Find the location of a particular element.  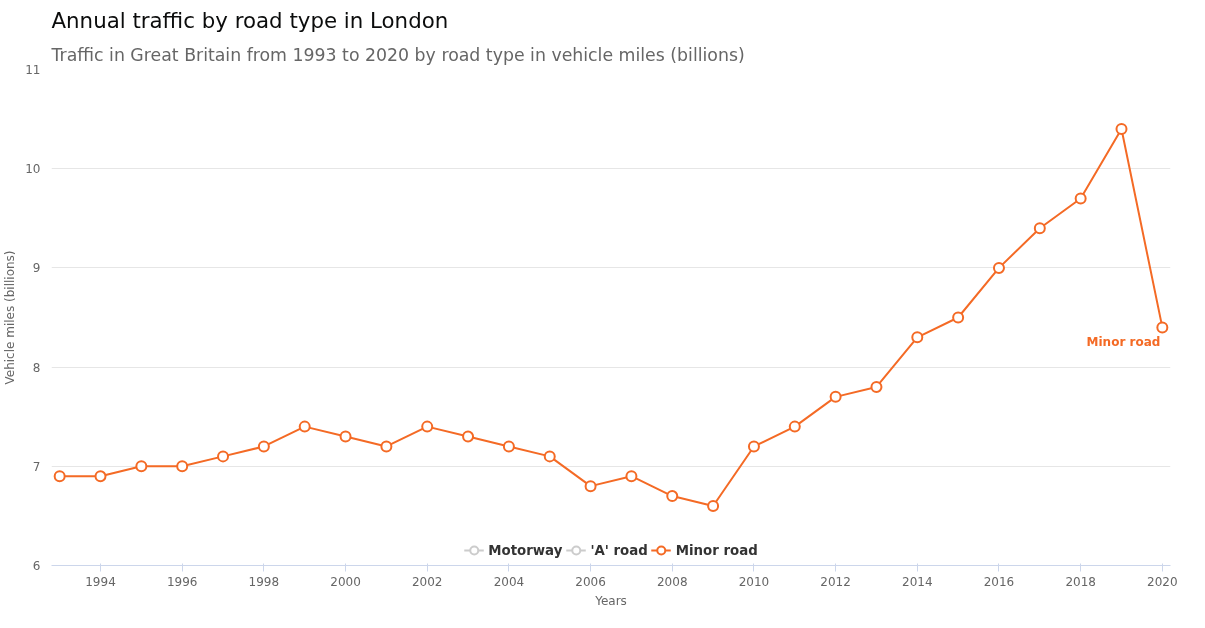

x-tick-label: 2016 is located at coordinates (999, 581).